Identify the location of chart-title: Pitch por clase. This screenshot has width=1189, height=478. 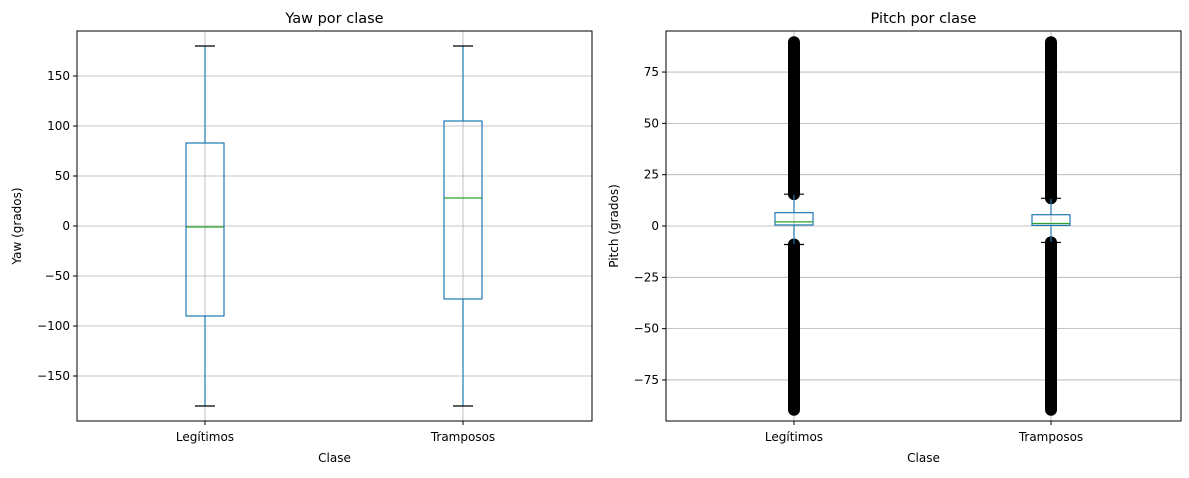
(924, 19).